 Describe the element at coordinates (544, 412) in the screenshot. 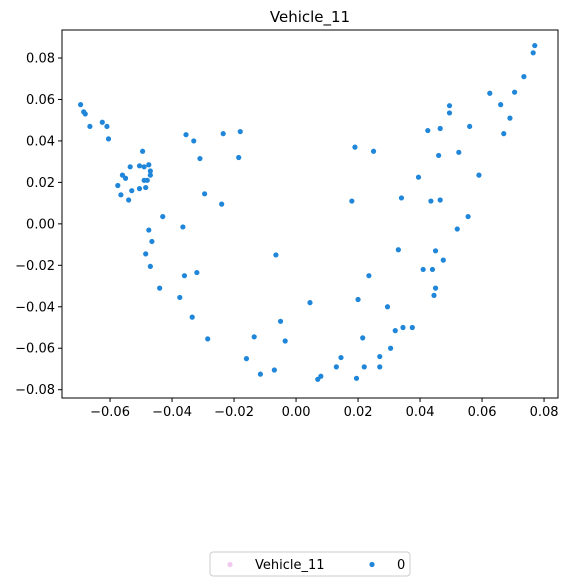

I see `x-tick-label: 0.08` at that location.